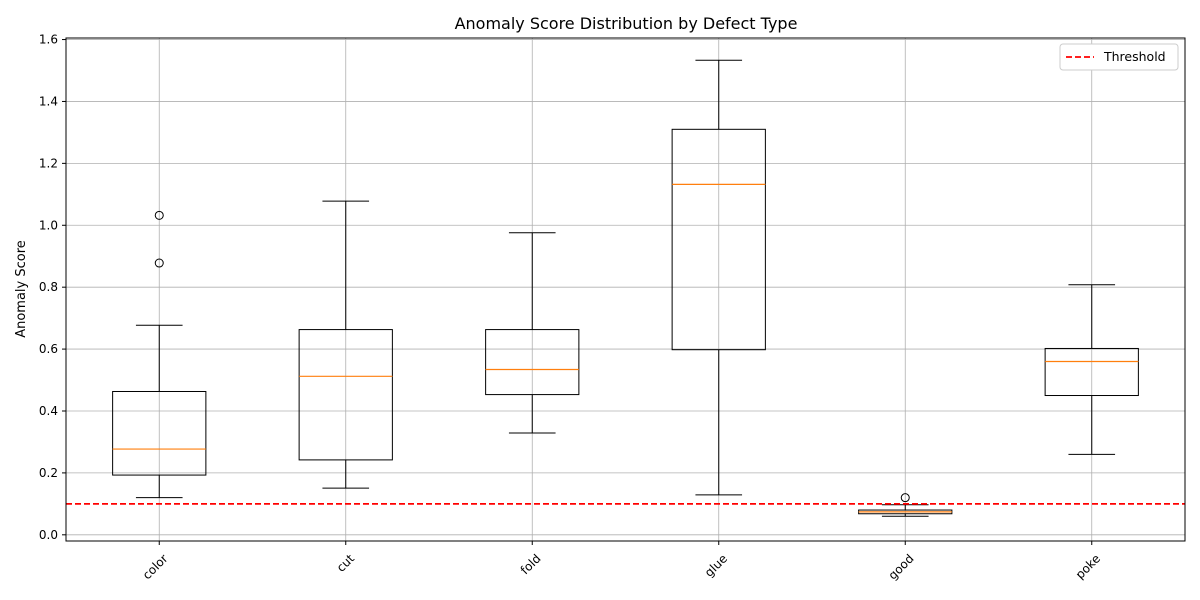  Describe the element at coordinates (48, 287) in the screenshot. I see `y-tick-label: 0.8` at that location.